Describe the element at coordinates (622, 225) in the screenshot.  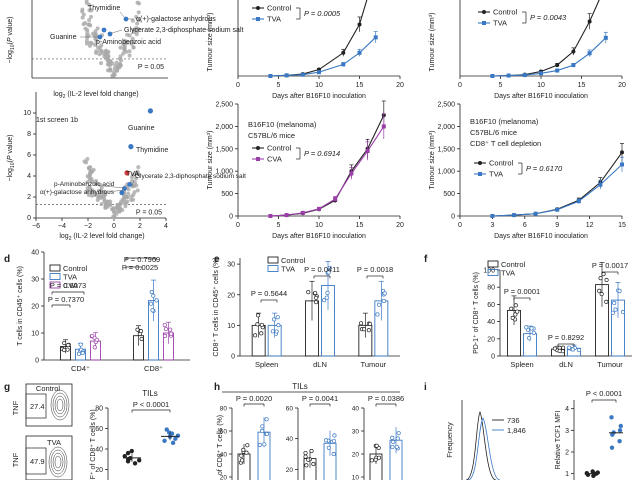
I see `x-tick-label: 15` at that location.